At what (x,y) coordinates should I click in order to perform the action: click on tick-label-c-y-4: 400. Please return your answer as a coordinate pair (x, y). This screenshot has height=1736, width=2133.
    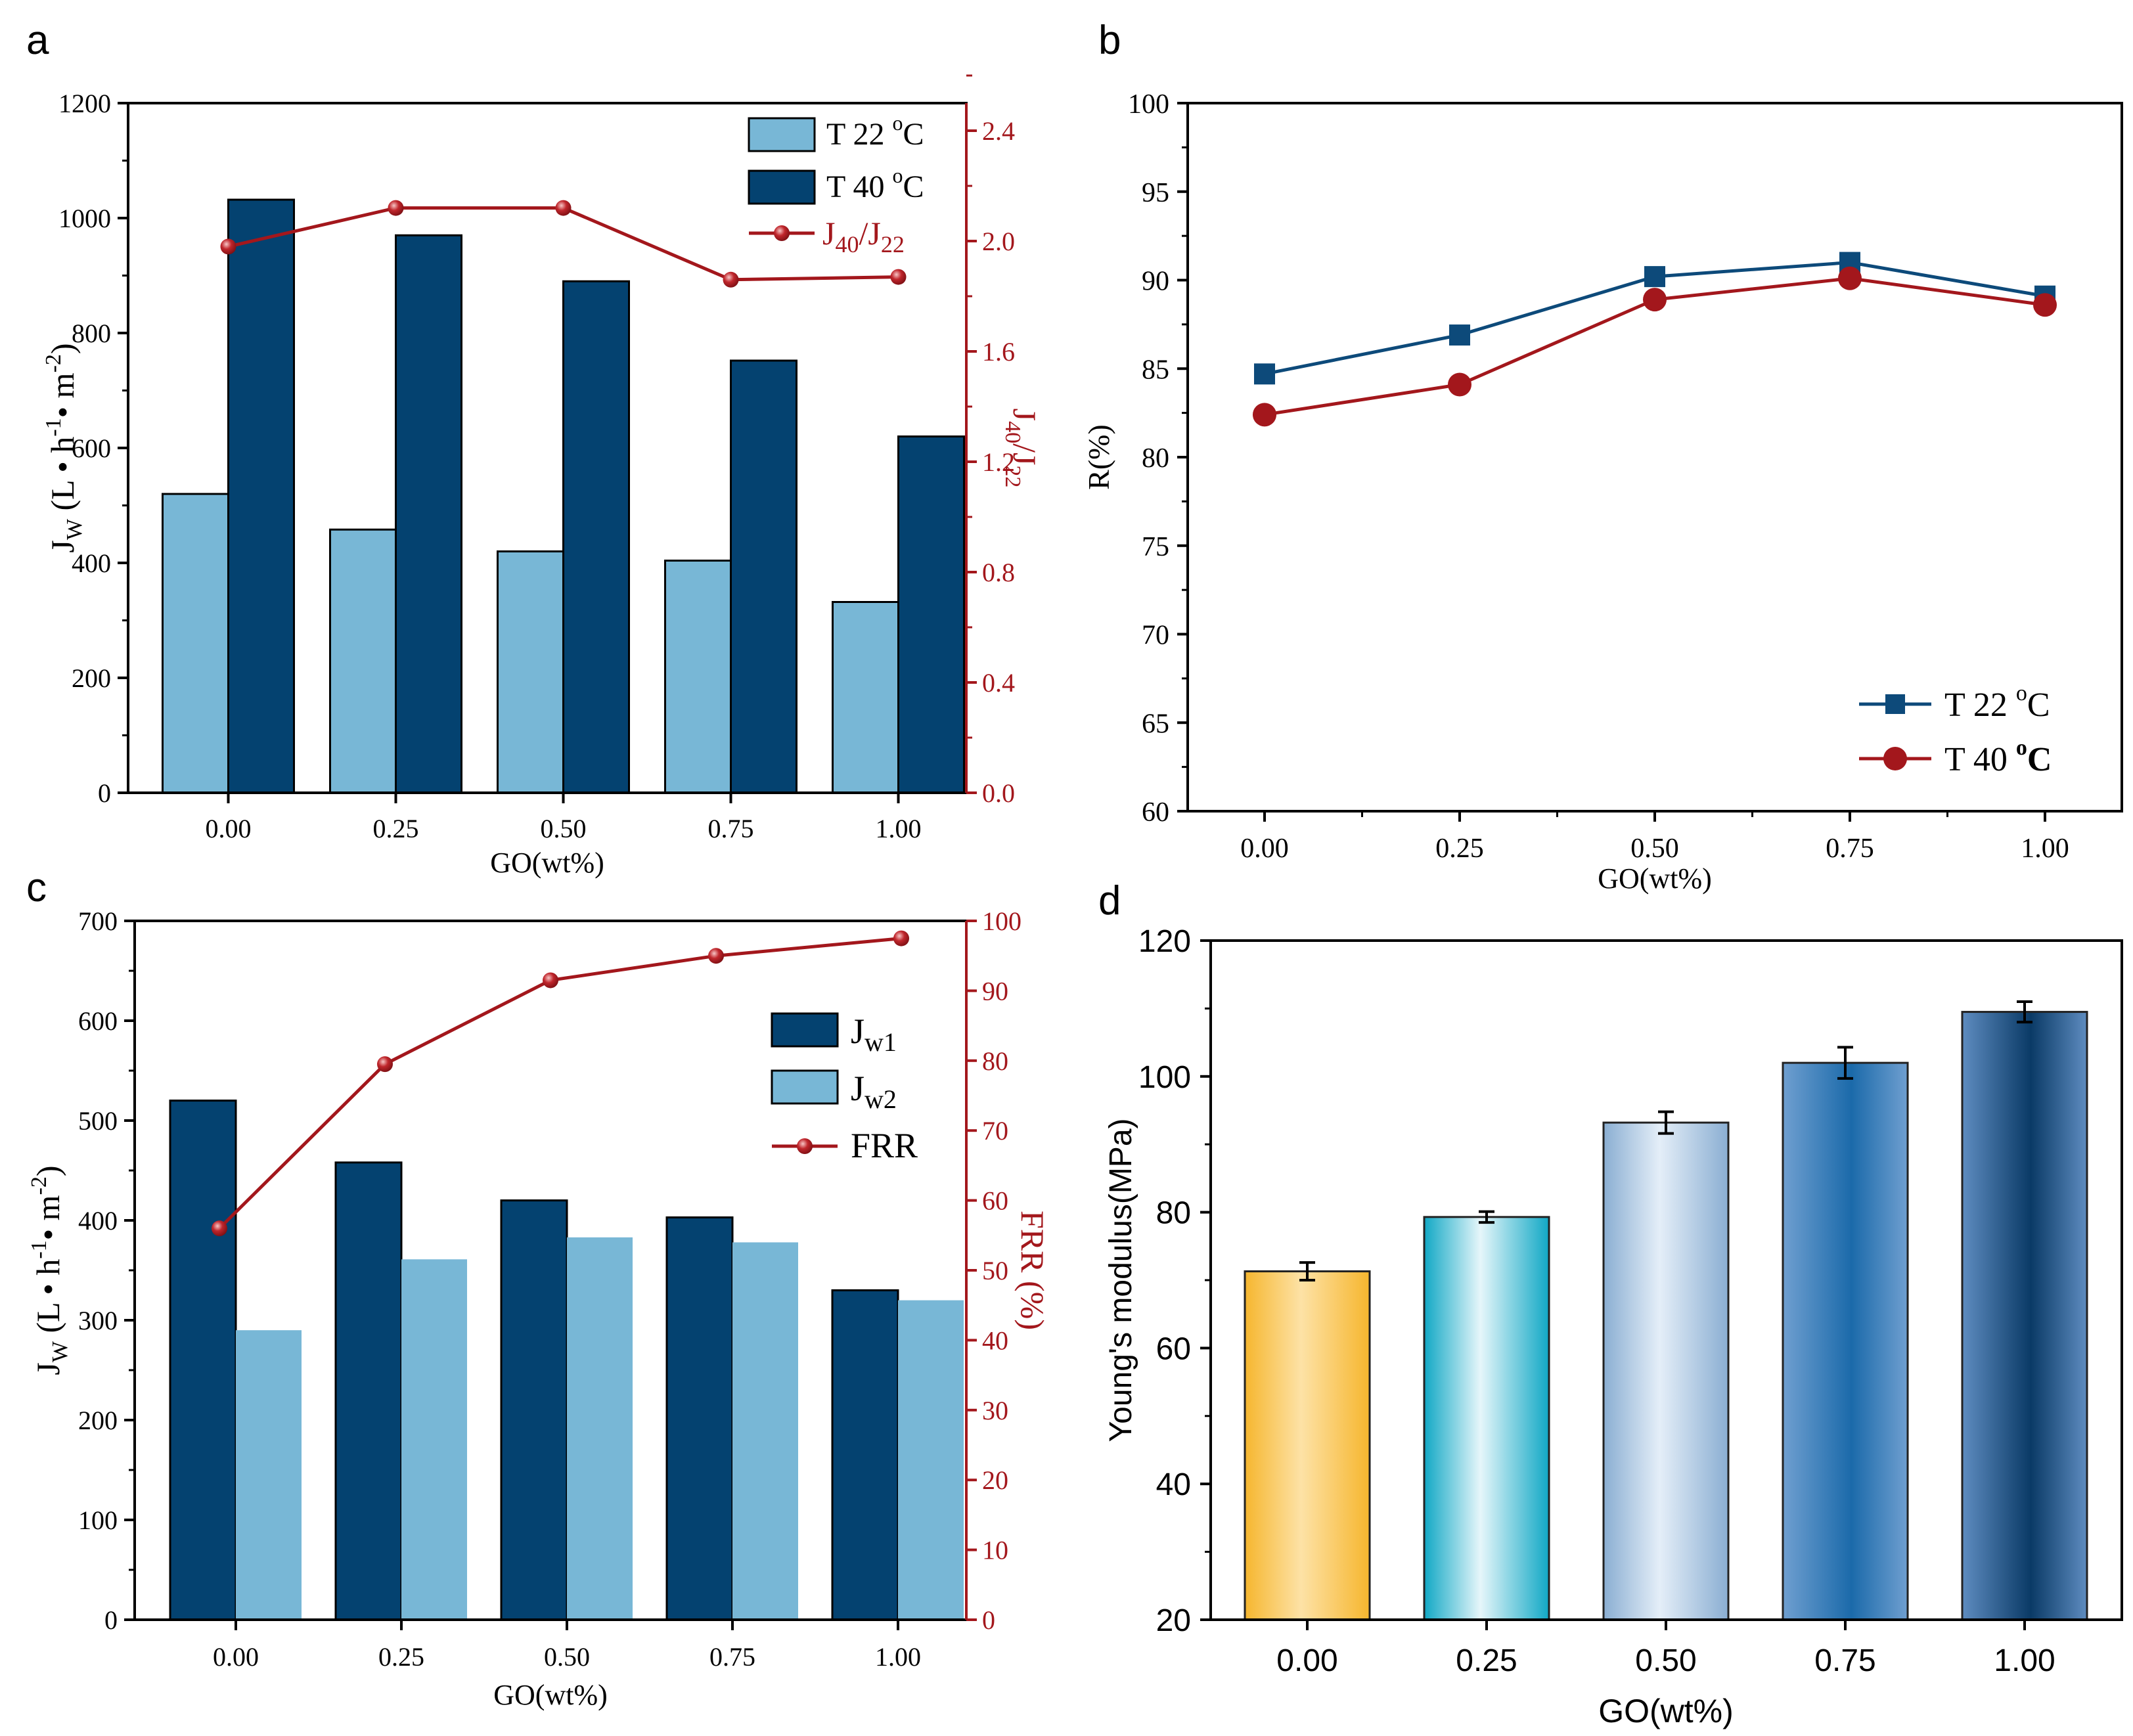
    Looking at the image, I should click on (98, 1220).